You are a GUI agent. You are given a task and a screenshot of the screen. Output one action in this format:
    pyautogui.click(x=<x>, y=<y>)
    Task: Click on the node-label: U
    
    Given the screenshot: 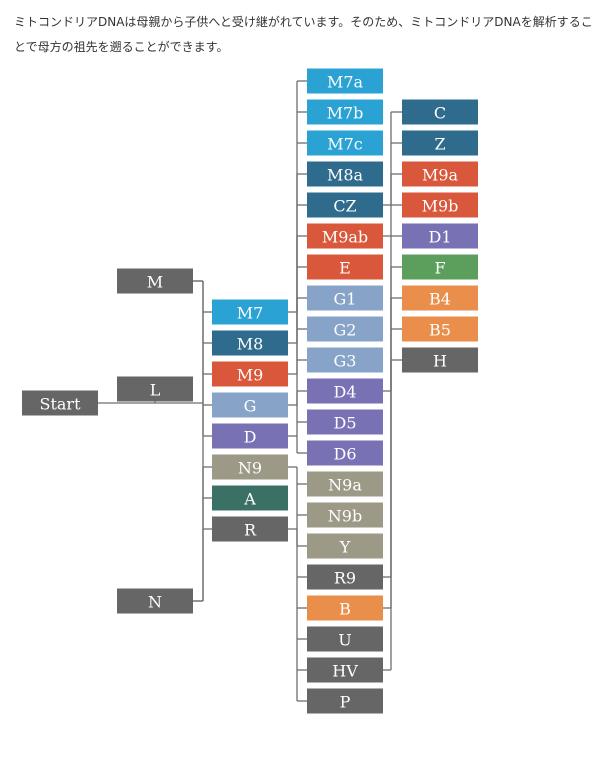 What is the action you would take?
    pyautogui.click(x=344, y=640)
    